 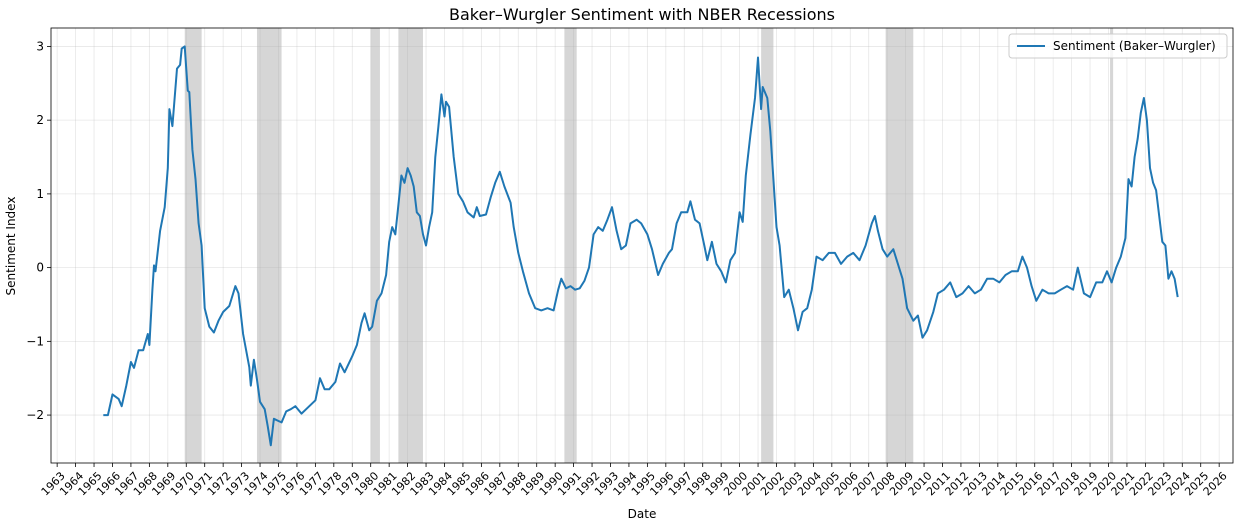 I want to click on y-tick-label: 3, so click(x=40, y=46).